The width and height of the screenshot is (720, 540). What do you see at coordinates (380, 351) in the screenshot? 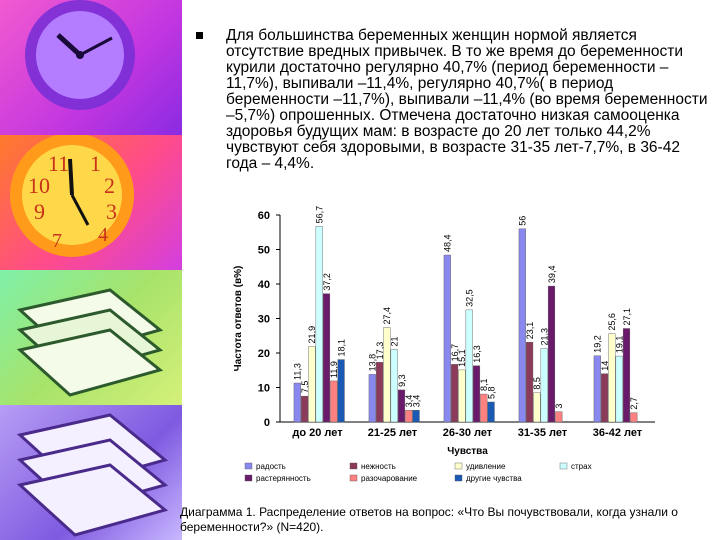
I see `data-label: 17,3` at bounding box center [380, 351].